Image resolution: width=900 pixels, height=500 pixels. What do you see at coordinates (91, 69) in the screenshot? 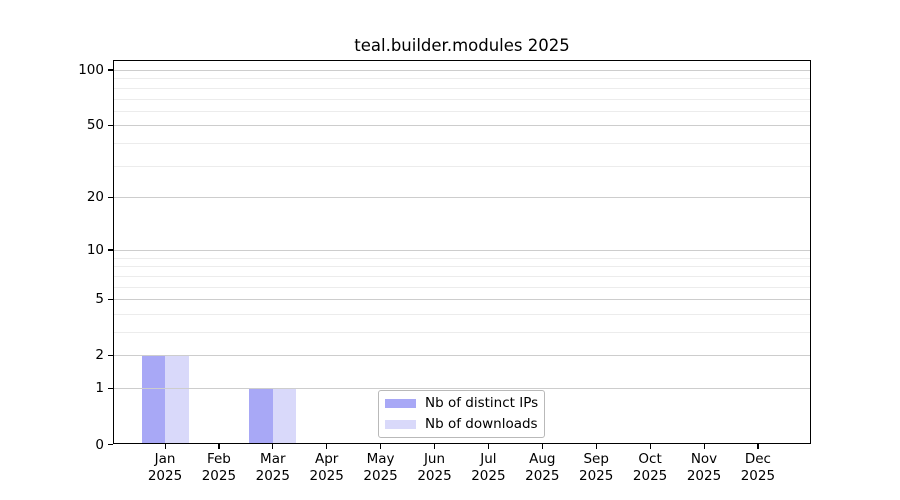
I see `y-tick-label: 100` at bounding box center [91, 69].